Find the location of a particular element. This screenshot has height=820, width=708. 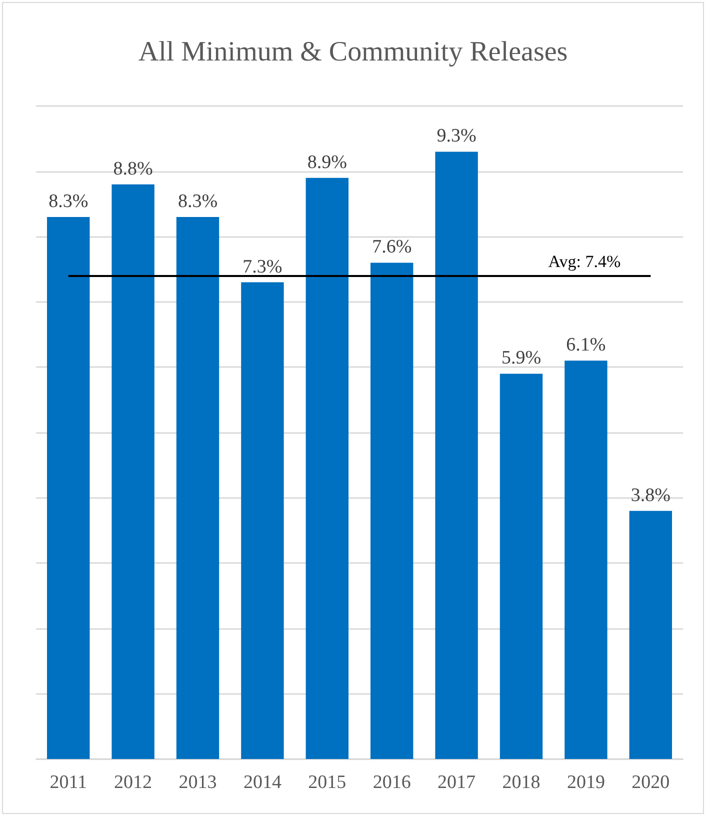

x-tick-label: 2020 is located at coordinates (651, 782).